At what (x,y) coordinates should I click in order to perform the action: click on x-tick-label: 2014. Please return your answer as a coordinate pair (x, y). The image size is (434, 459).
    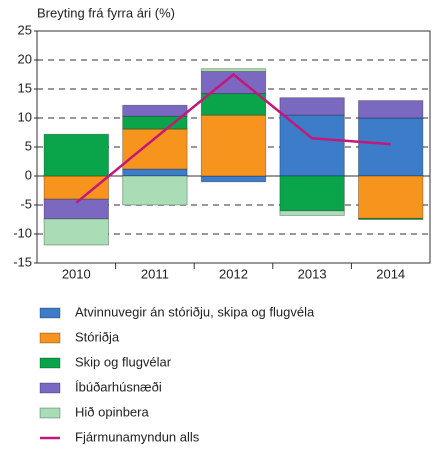
    Looking at the image, I should click on (390, 273).